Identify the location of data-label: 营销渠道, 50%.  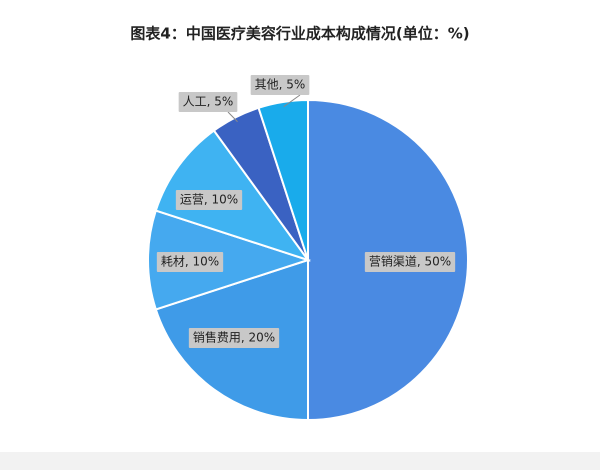
(410, 262).